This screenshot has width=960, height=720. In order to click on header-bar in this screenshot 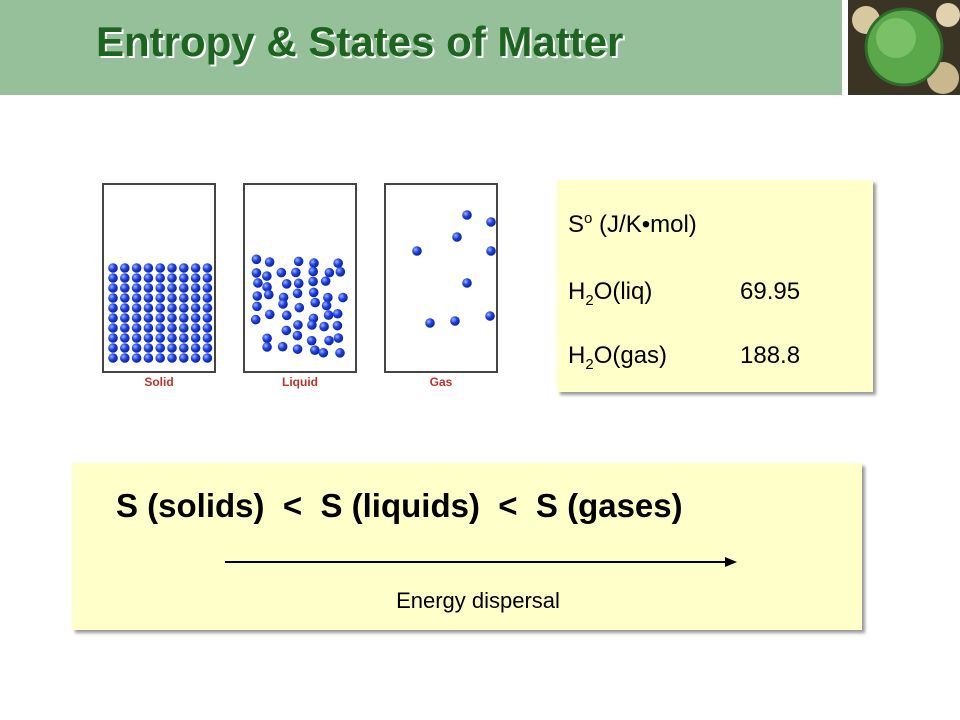, I will do `click(421, 47)`.